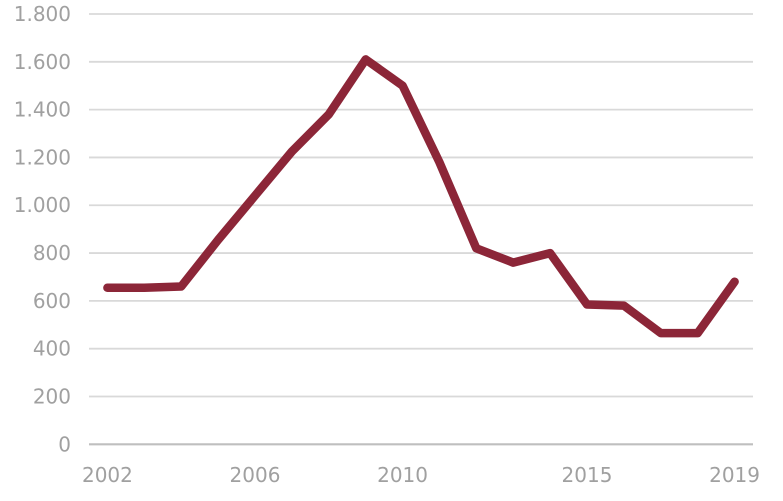  What do you see at coordinates (42, 157) in the screenshot?
I see `y-axis-tick-label: 1.200` at bounding box center [42, 157].